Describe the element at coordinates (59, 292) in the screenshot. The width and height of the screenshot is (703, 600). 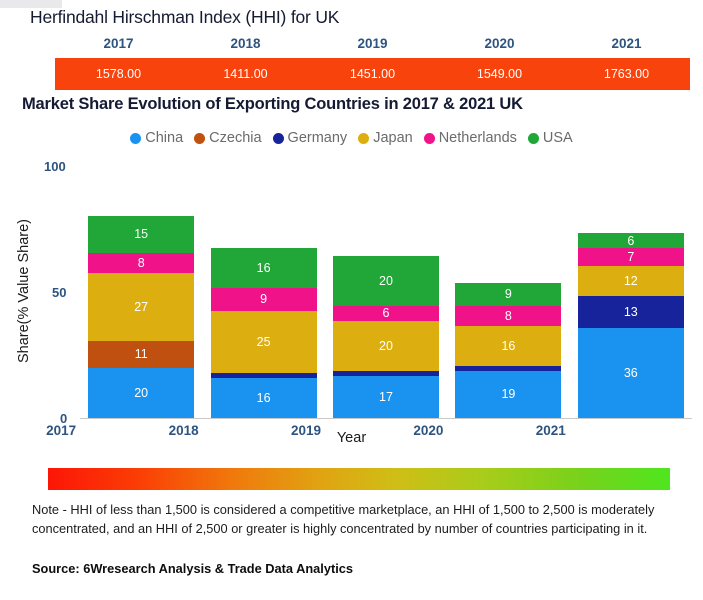
I see `y-tick-50: 50` at that location.